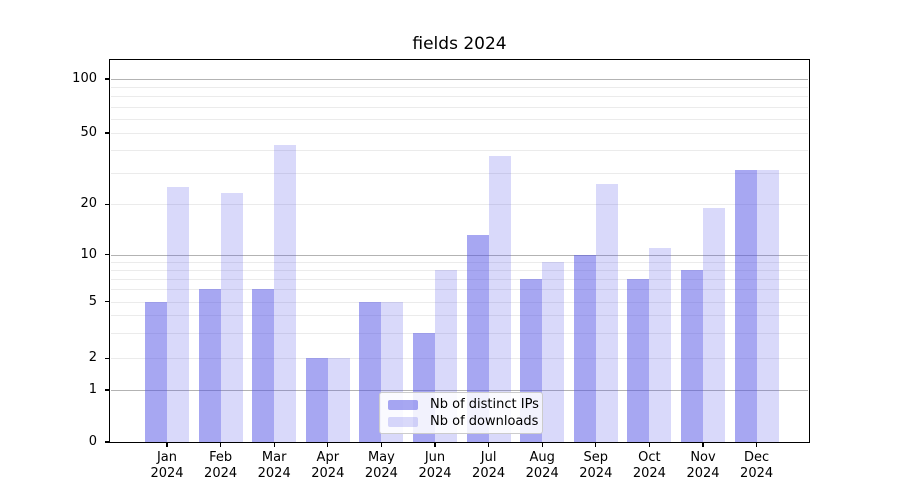 This screenshot has height=500, width=900. I want to click on x-tick-jul-2024, so click(488, 444).